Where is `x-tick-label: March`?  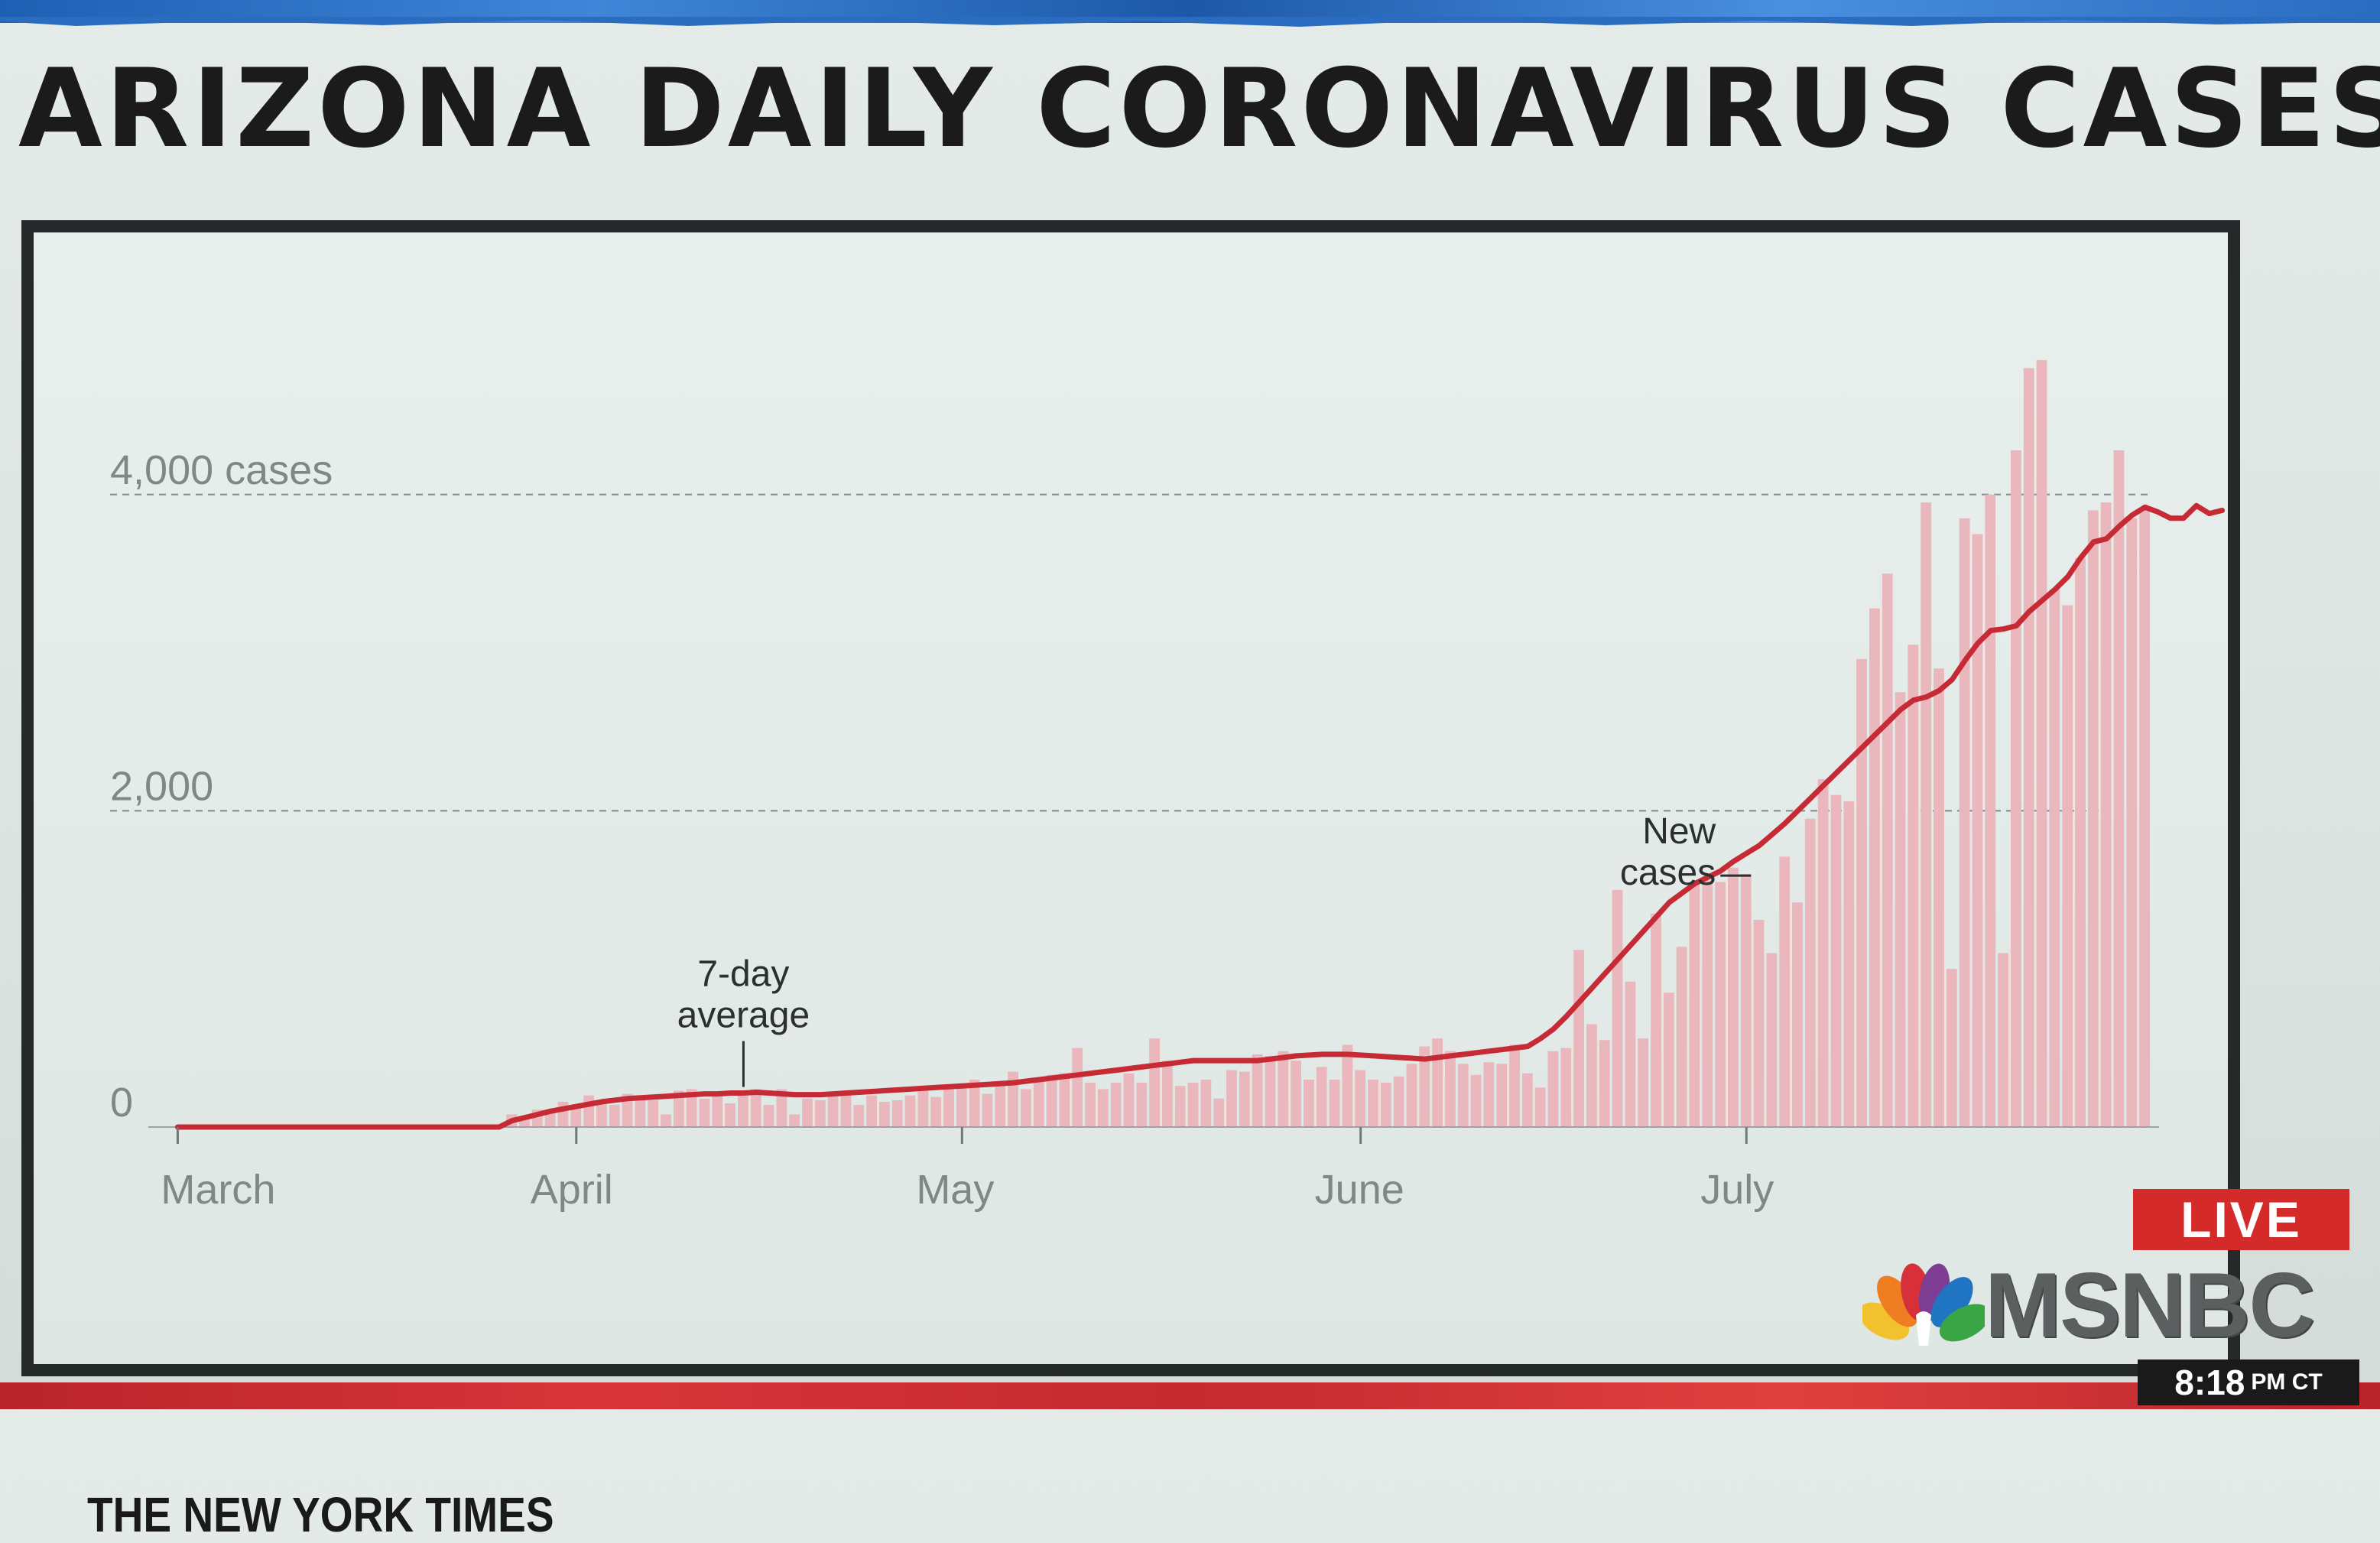 x-tick-label: March is located at coordinates (218, 1190).